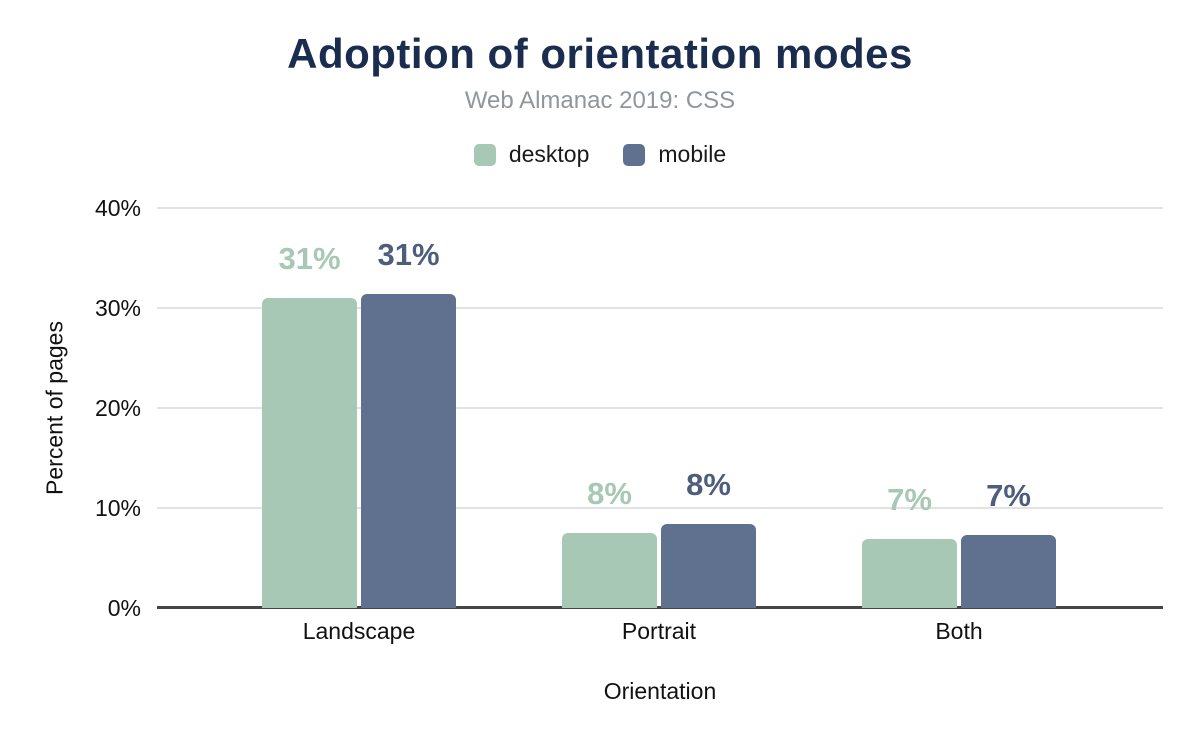 The height and width of the screenshot is (742, 1200). What do you see at coordinates (660, 607) in the screenshot?
I see `x-axis-line` at bounding box center [660, 607].